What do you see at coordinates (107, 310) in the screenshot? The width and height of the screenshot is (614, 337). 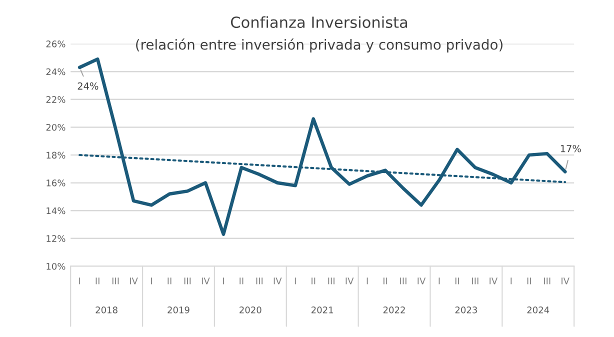 I see `text: 2018` at bounding box center [107, 310].